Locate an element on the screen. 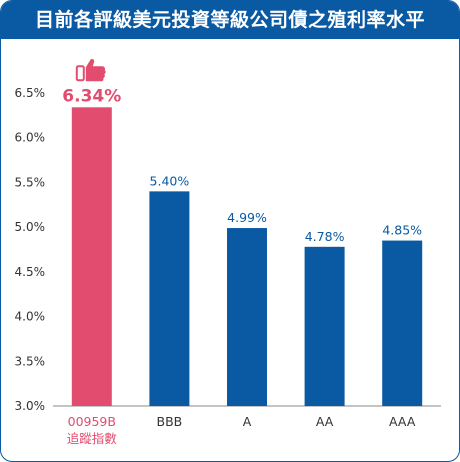  y-tick-label: 4.0% is located at coordinates (30, 317).